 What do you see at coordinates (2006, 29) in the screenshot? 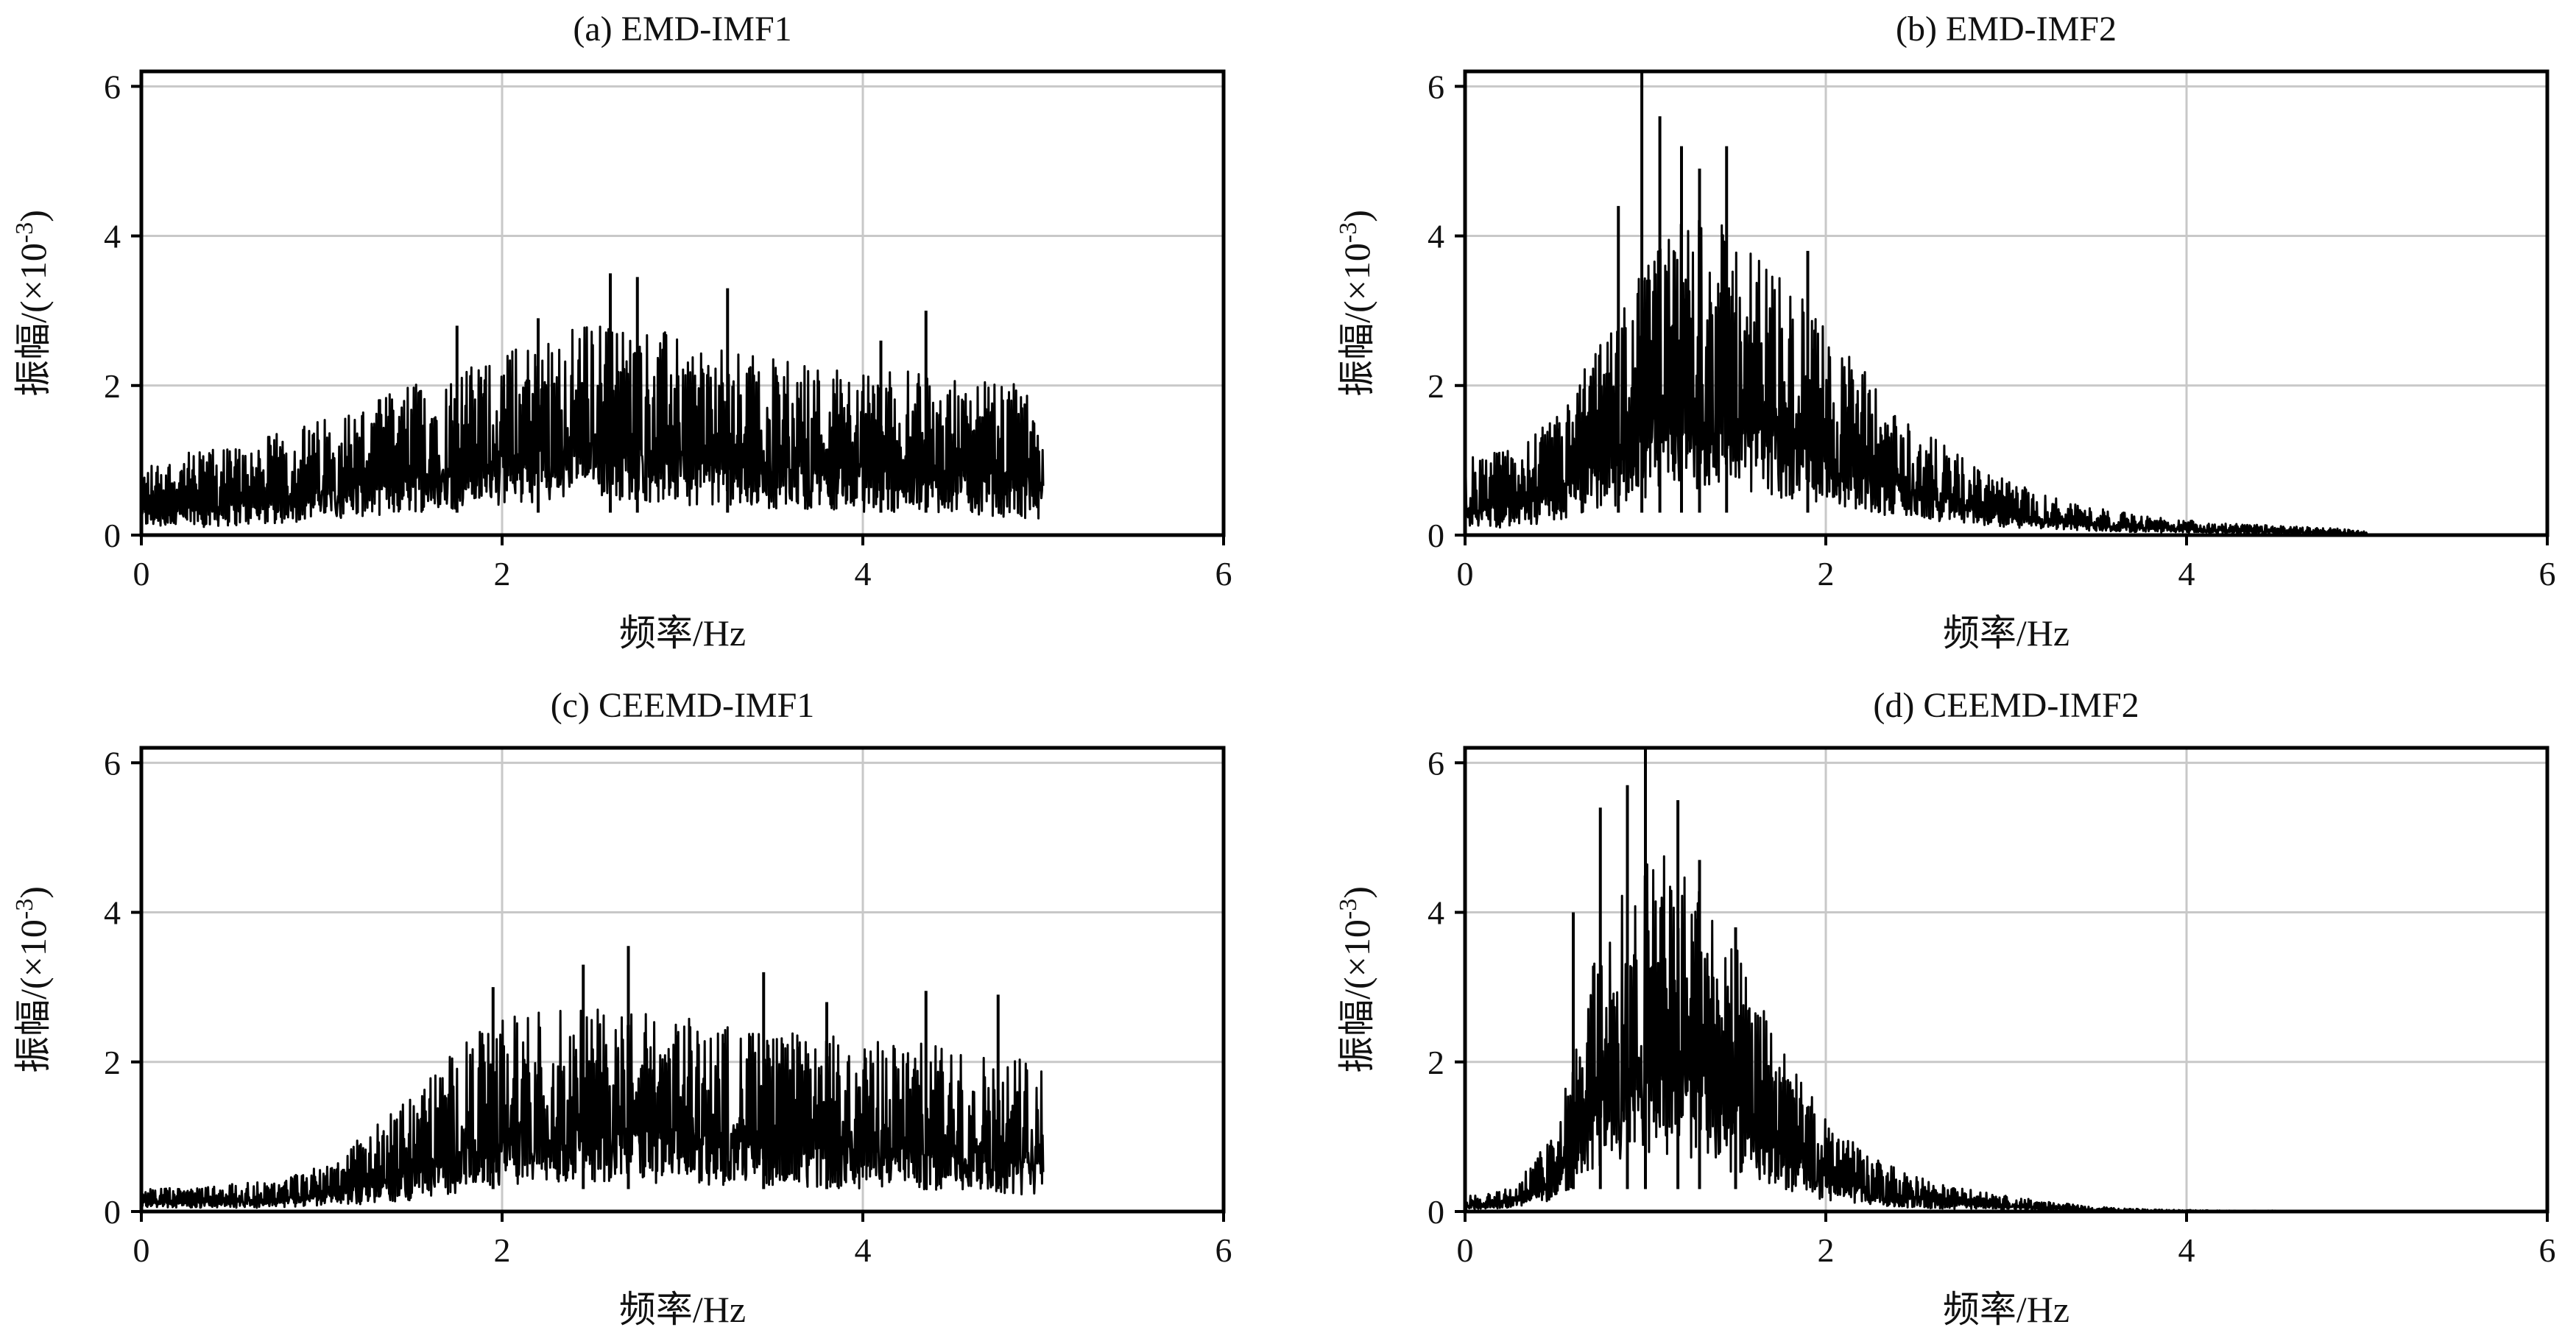
I see `chart-title: (b) EMD-IMF2` at bounding box center [2006, 29].